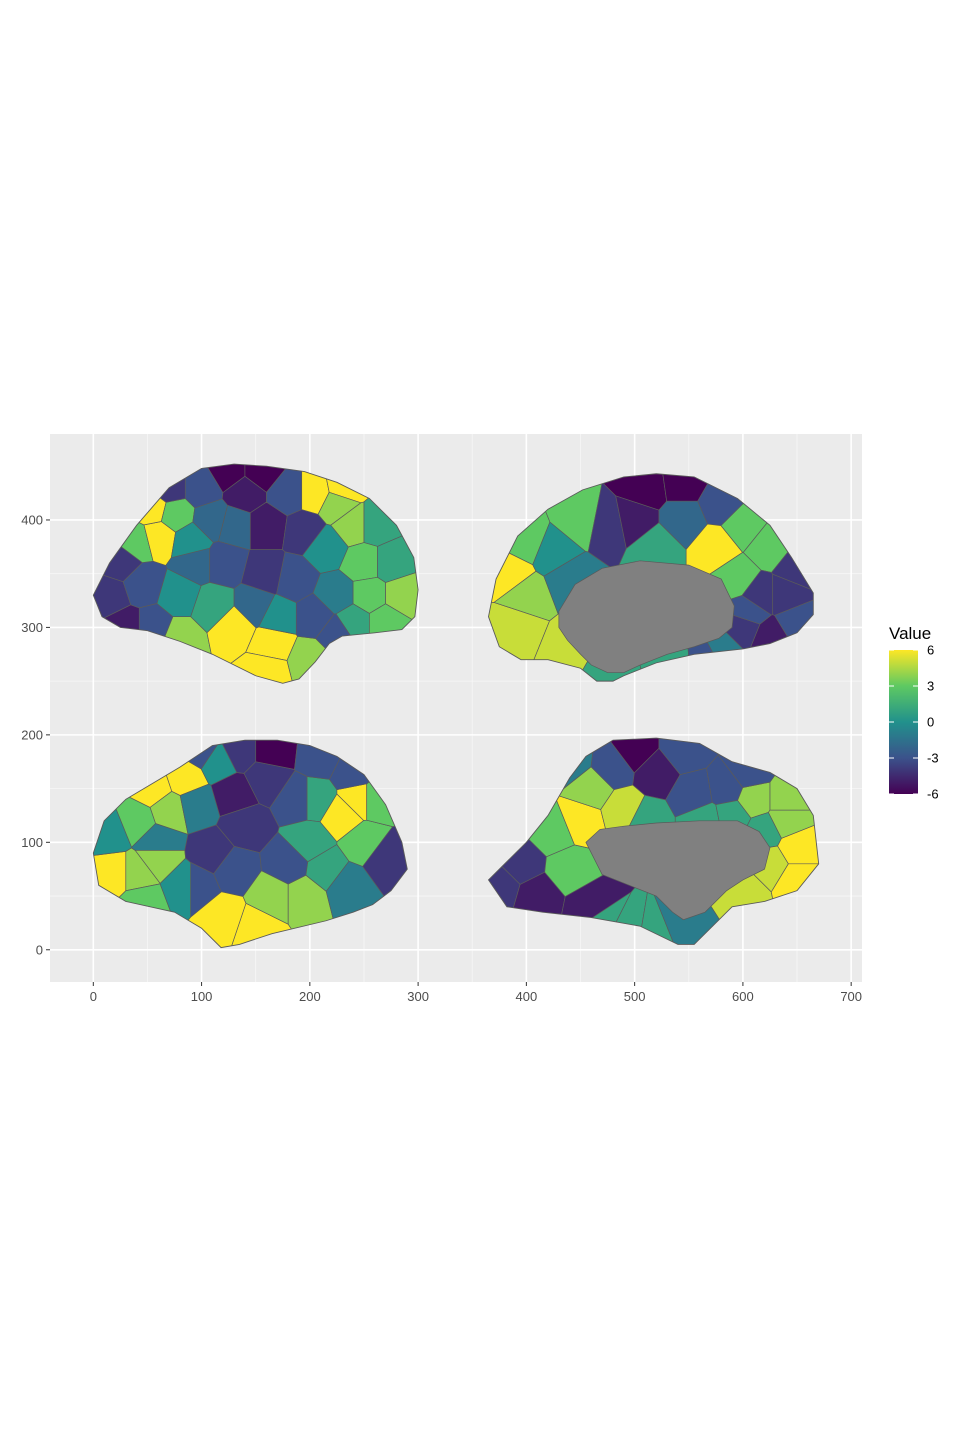 The height and width of the screenshot is (1440, 960). Describe the element at coordinates (39, 949) in the screenshot. I see `y-tick-label: 0` at that location.